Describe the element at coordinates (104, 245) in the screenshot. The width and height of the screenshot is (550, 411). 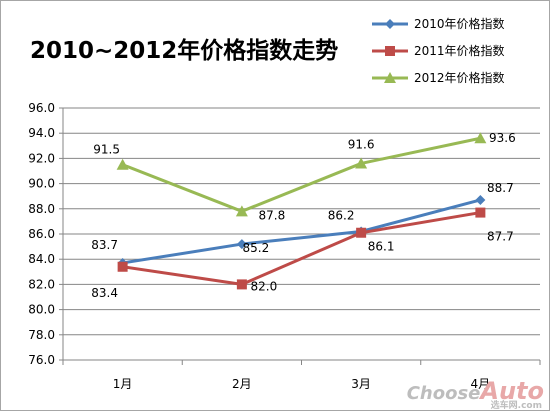
I see `data-label: 83.7` at that location.